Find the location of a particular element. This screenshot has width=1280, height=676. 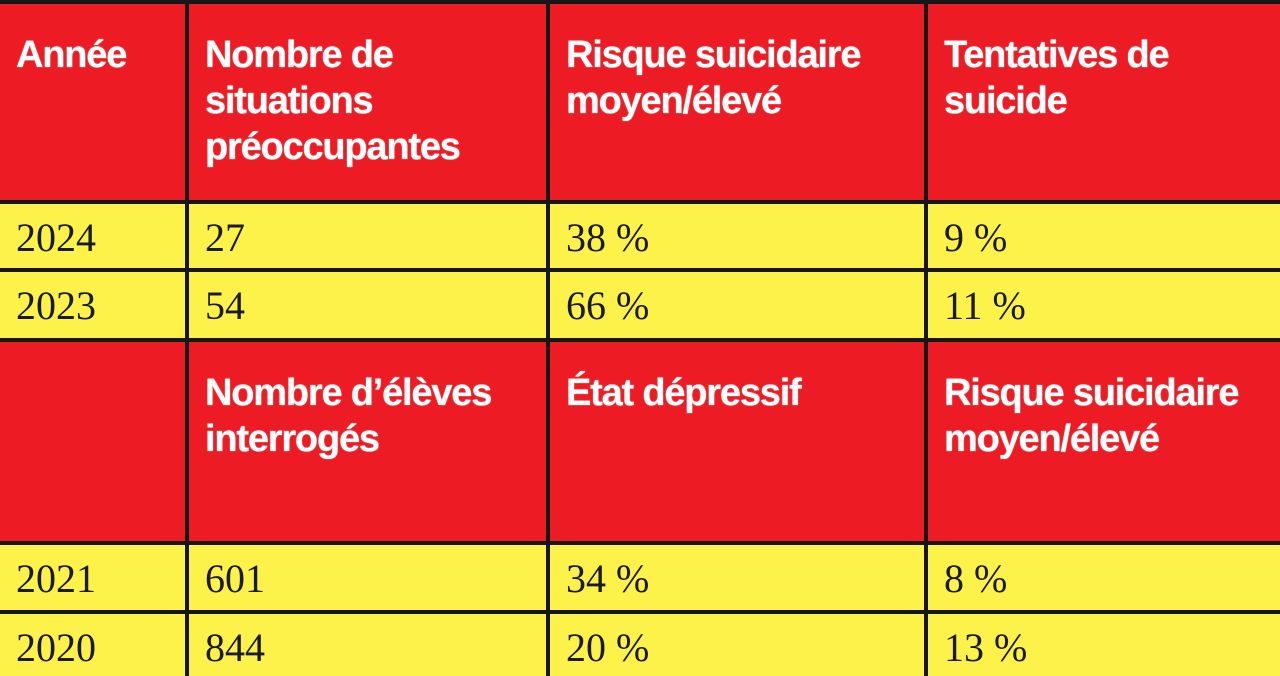

header-year: Année is located at coordinates (92, 102).